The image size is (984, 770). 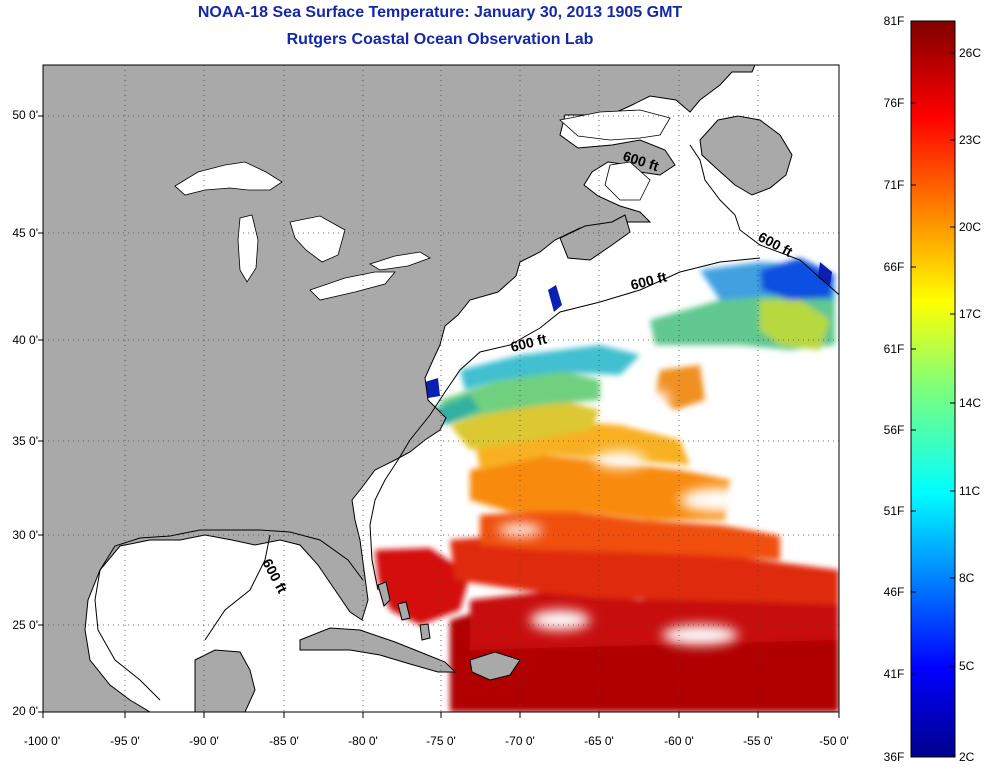 I want to click on lon-label-70: -70 0', so click(x=520, y=741).